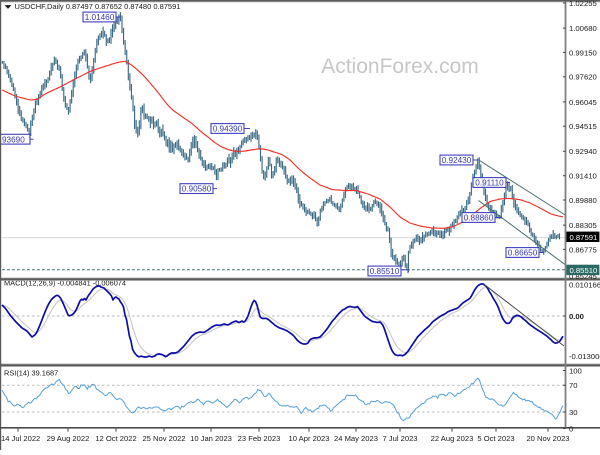 The image size is (600, 455). I want to click on svg-text: ActionForex.com, so click(400, 66).